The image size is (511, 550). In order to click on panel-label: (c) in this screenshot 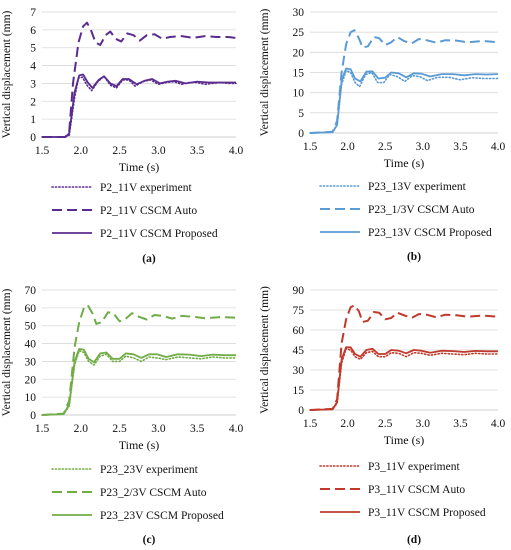, I will do `click(149, 540)`.